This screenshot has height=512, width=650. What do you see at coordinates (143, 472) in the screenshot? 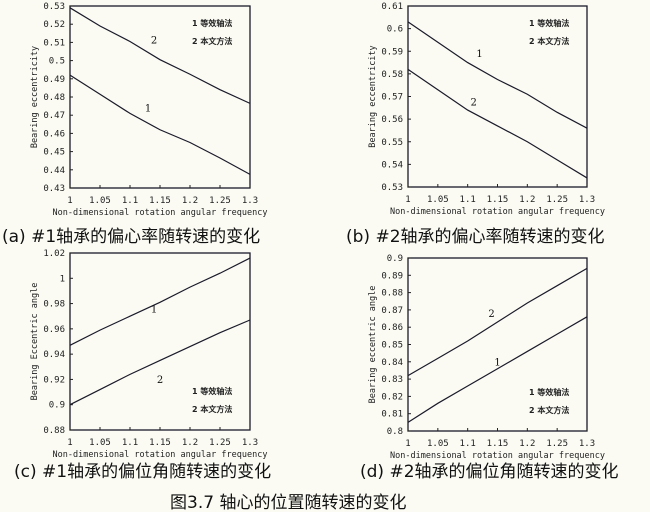
I see `caption-c: (c) #1轴承的偏位角随转速的变化` at bounding box center [143, 472].